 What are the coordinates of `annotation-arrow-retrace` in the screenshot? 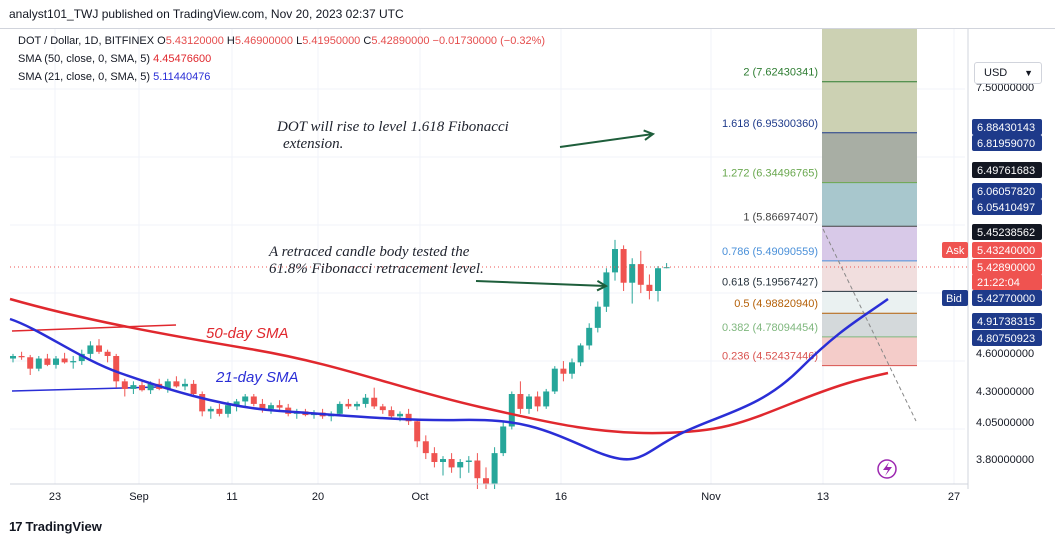 It's located at (541, 283).